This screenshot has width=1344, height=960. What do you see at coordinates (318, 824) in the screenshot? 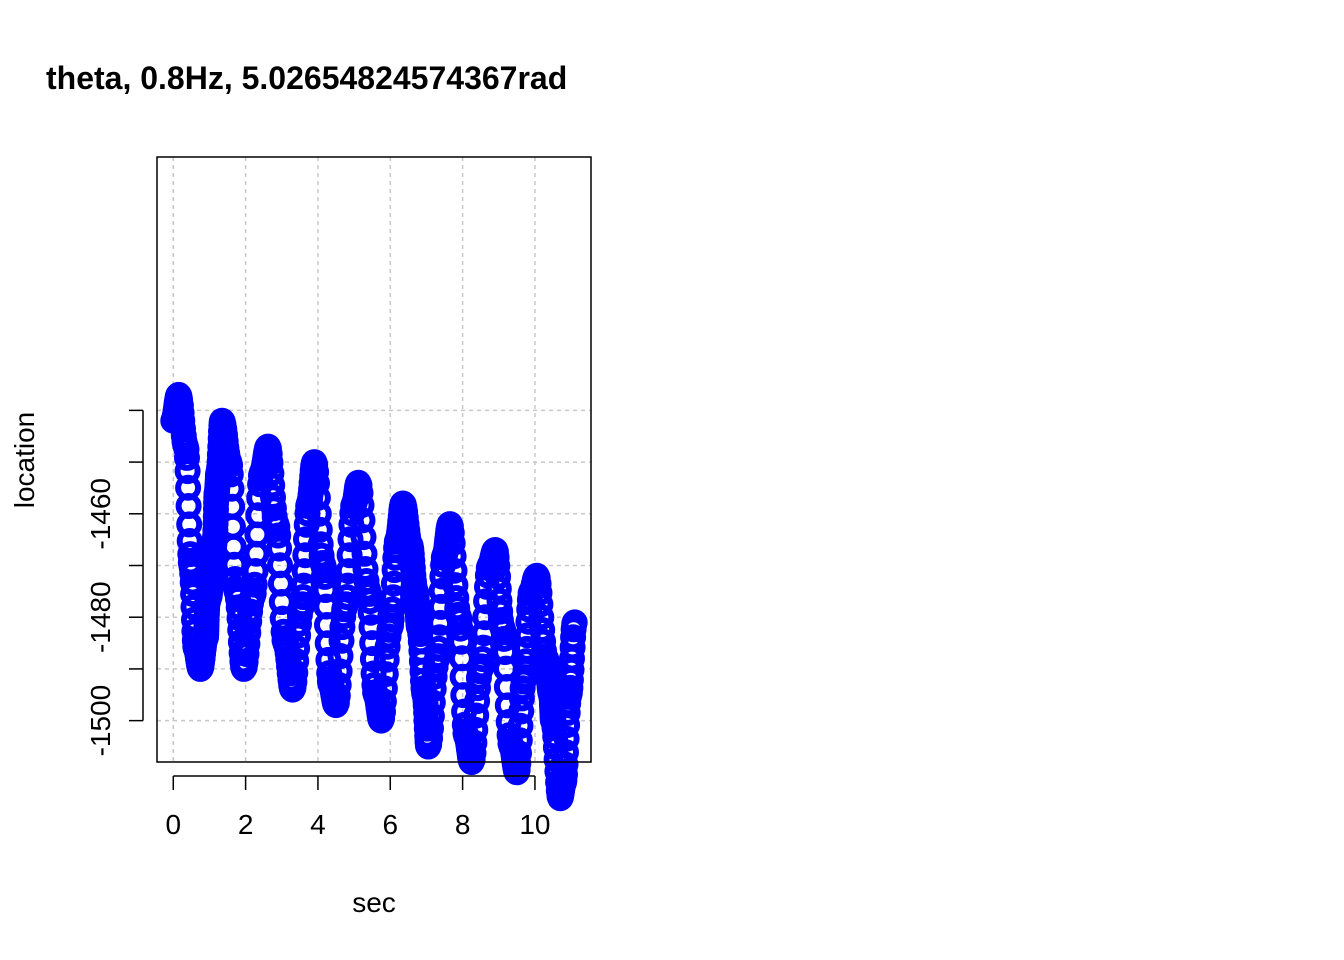
I see `x-tick-label-2: 4` at bounding box center [318, 824].